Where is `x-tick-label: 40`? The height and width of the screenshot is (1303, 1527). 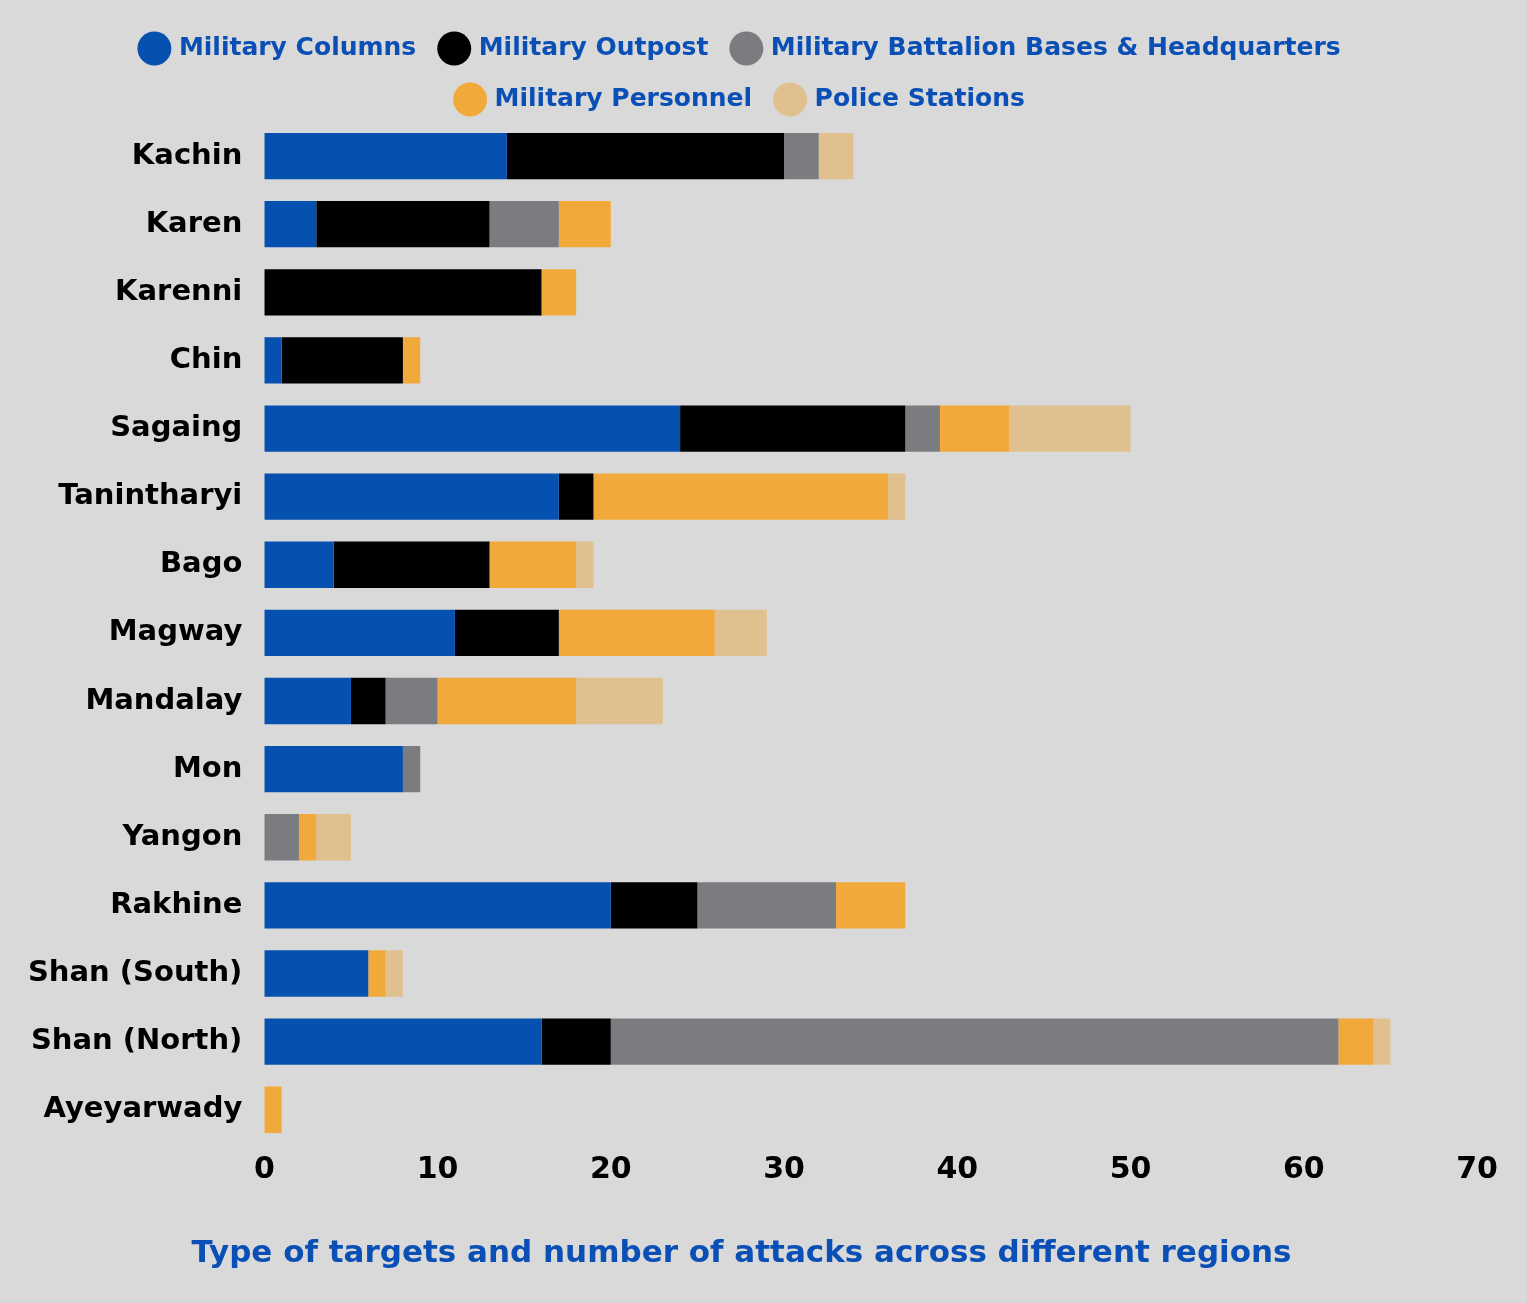 x-tick-label: 40 is located at coordinates (957, 1167).